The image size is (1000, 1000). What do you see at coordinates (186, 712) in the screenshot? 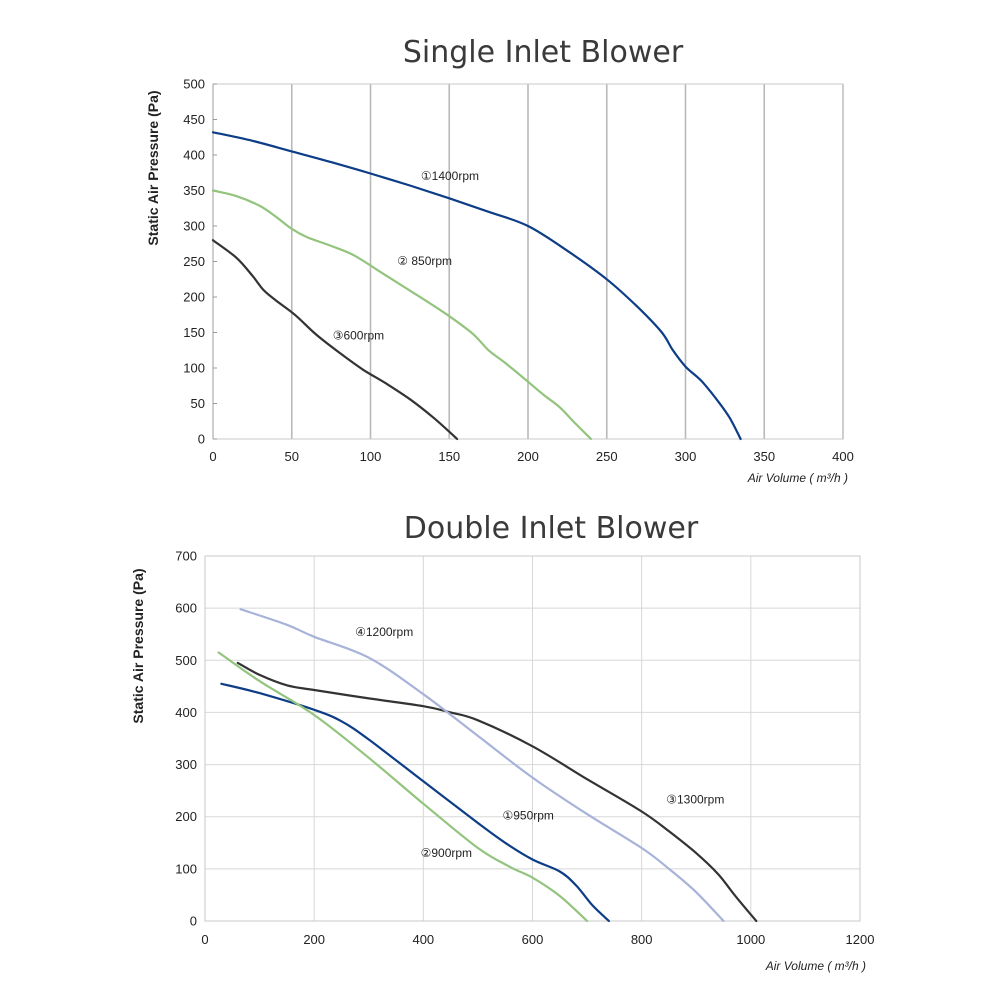
I see `double-ytick-label: 400` at bounding box center [186, 712].